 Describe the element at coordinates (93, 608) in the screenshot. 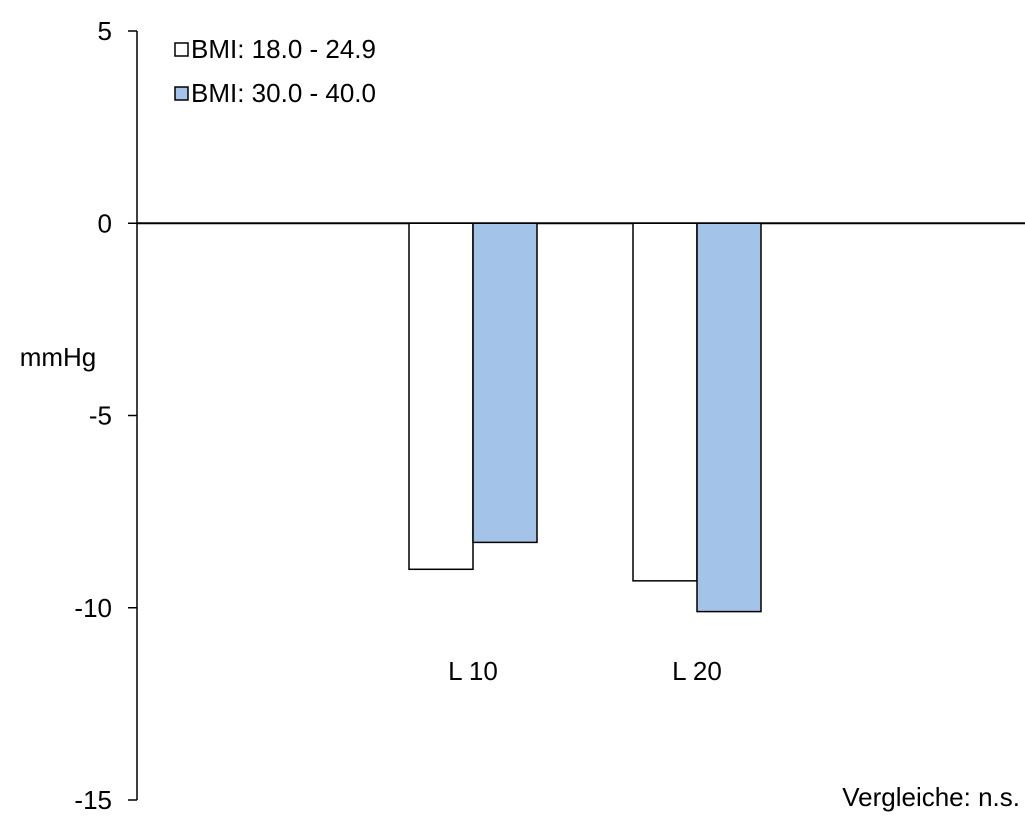

I see `y-tick-label: -10` at that location.